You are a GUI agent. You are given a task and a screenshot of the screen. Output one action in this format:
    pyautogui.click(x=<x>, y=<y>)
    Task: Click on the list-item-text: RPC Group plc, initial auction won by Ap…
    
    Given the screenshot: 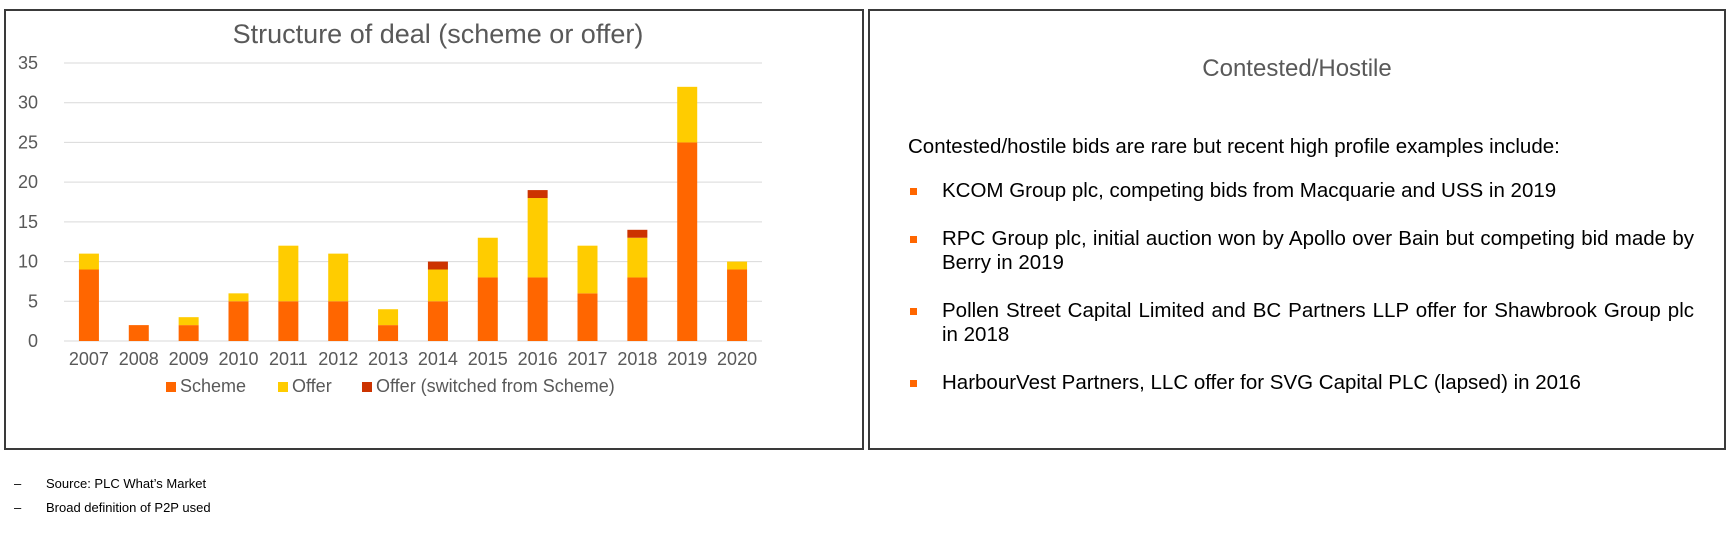 What is the action you would take?
    pyautogui.click(x=1318, y=250)
    